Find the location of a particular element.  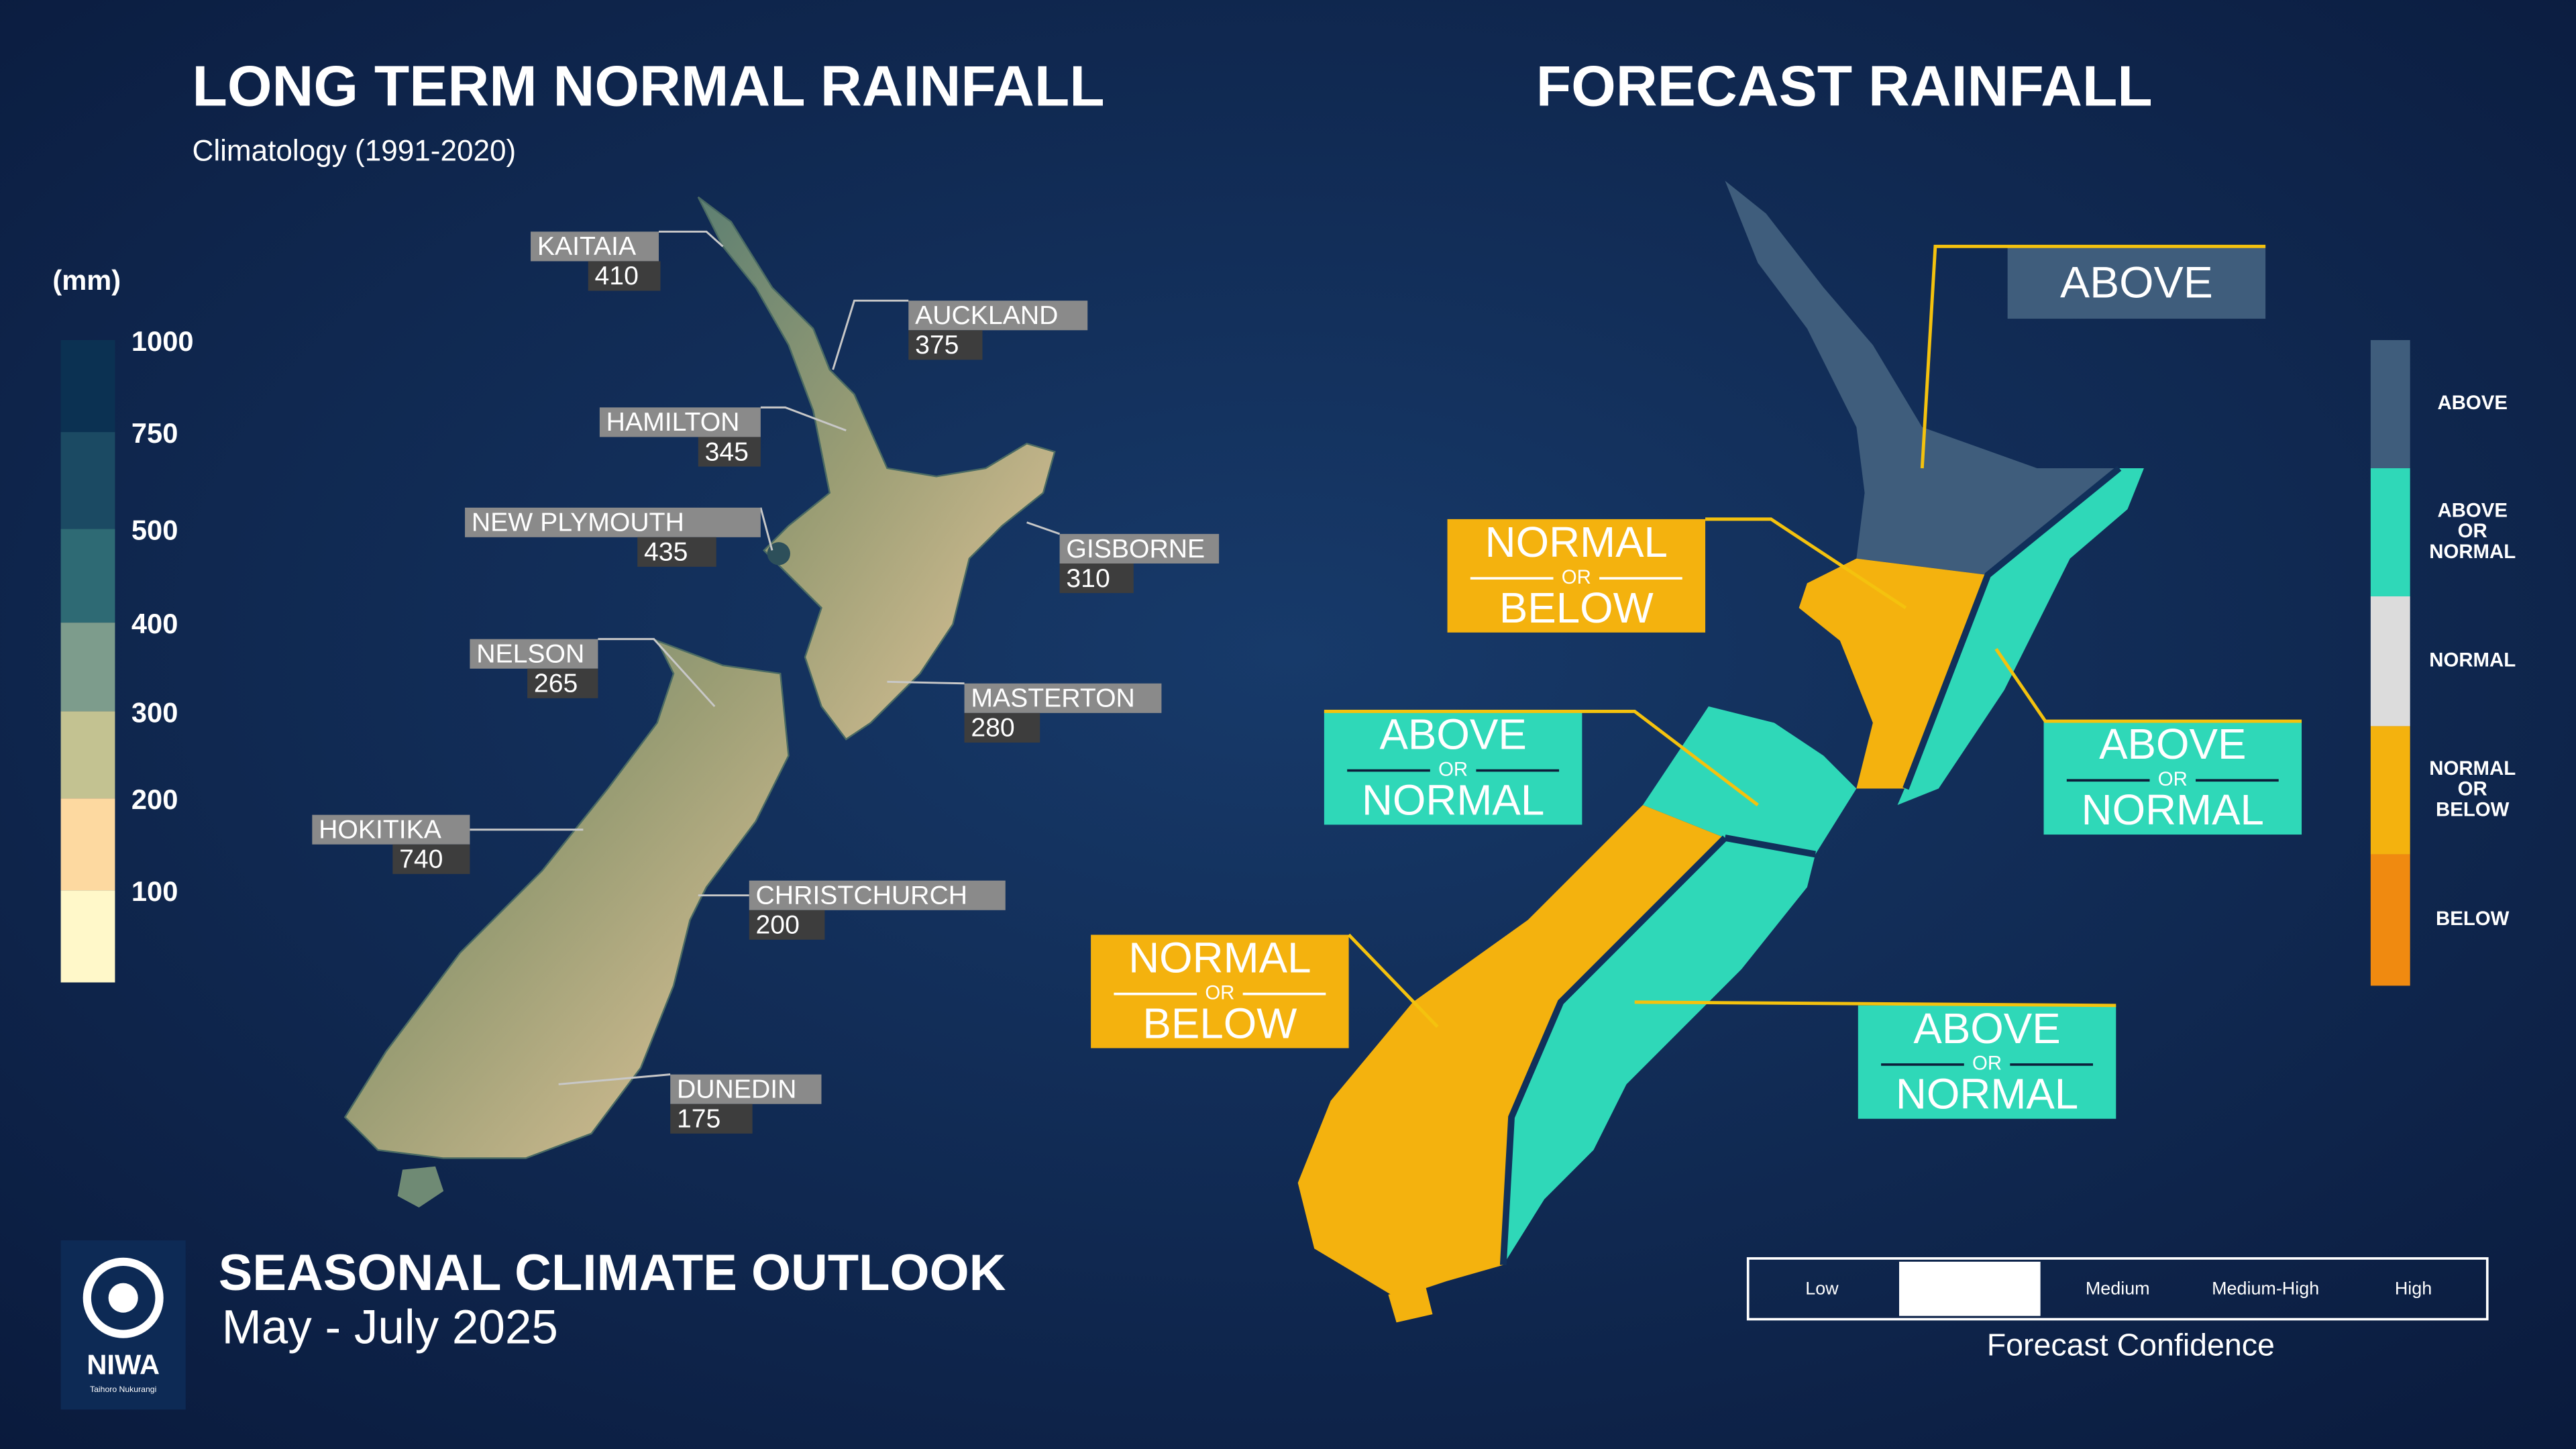

left-subtitle: Climatology (1991-2020) is located at coordinates (355, 150).